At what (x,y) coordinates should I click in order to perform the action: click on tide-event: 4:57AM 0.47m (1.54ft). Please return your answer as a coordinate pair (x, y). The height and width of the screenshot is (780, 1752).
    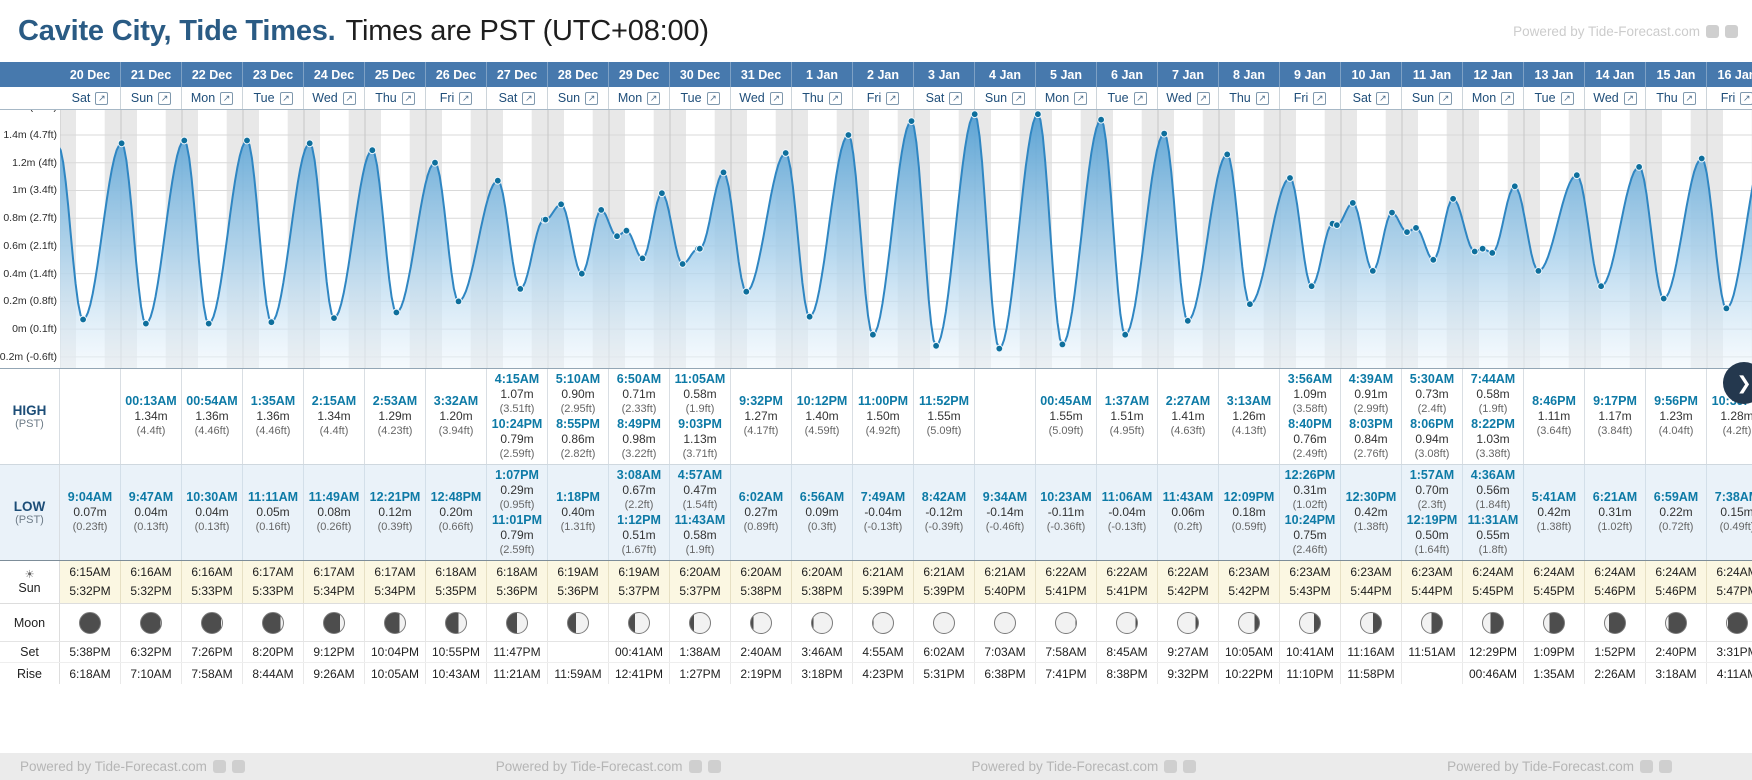
    Looking at the image, I should click on (700, 490).